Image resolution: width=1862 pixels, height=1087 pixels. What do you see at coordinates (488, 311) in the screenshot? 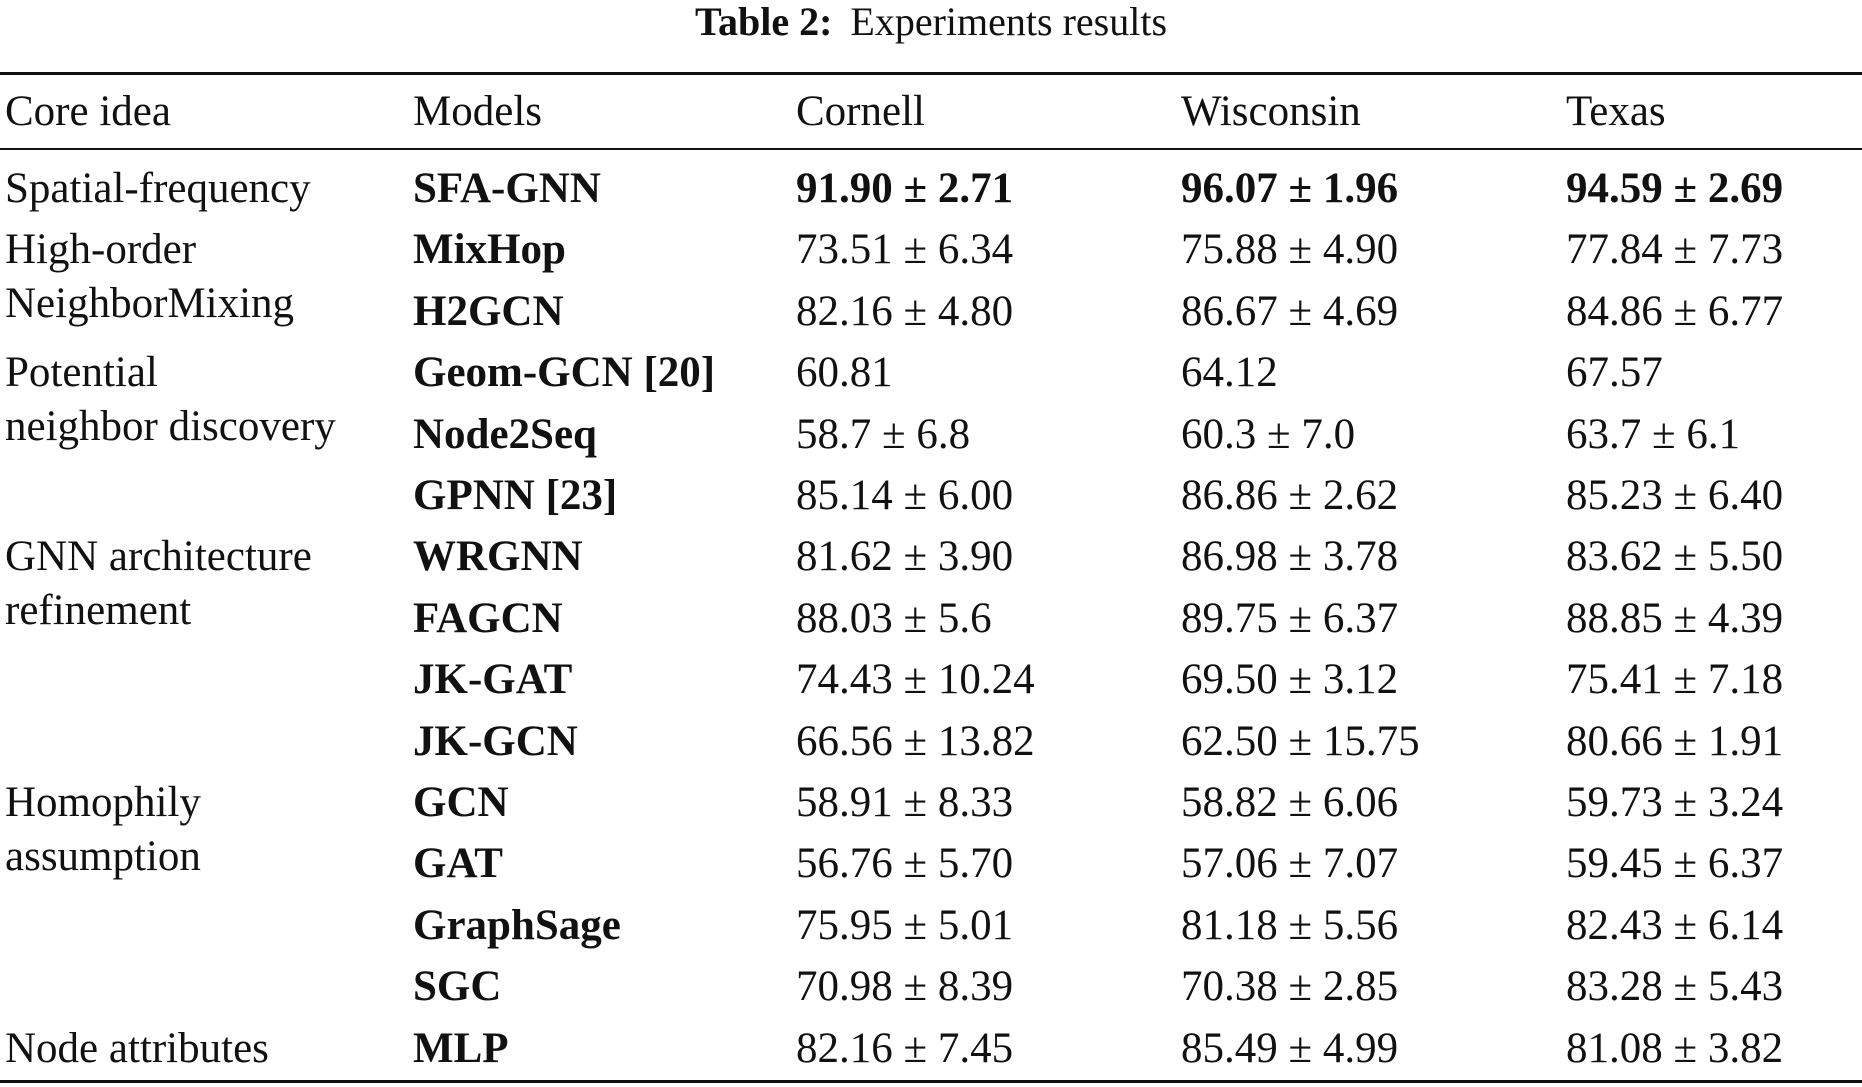
I see `model-name: H2GCN` at bounding box center [488, 311].